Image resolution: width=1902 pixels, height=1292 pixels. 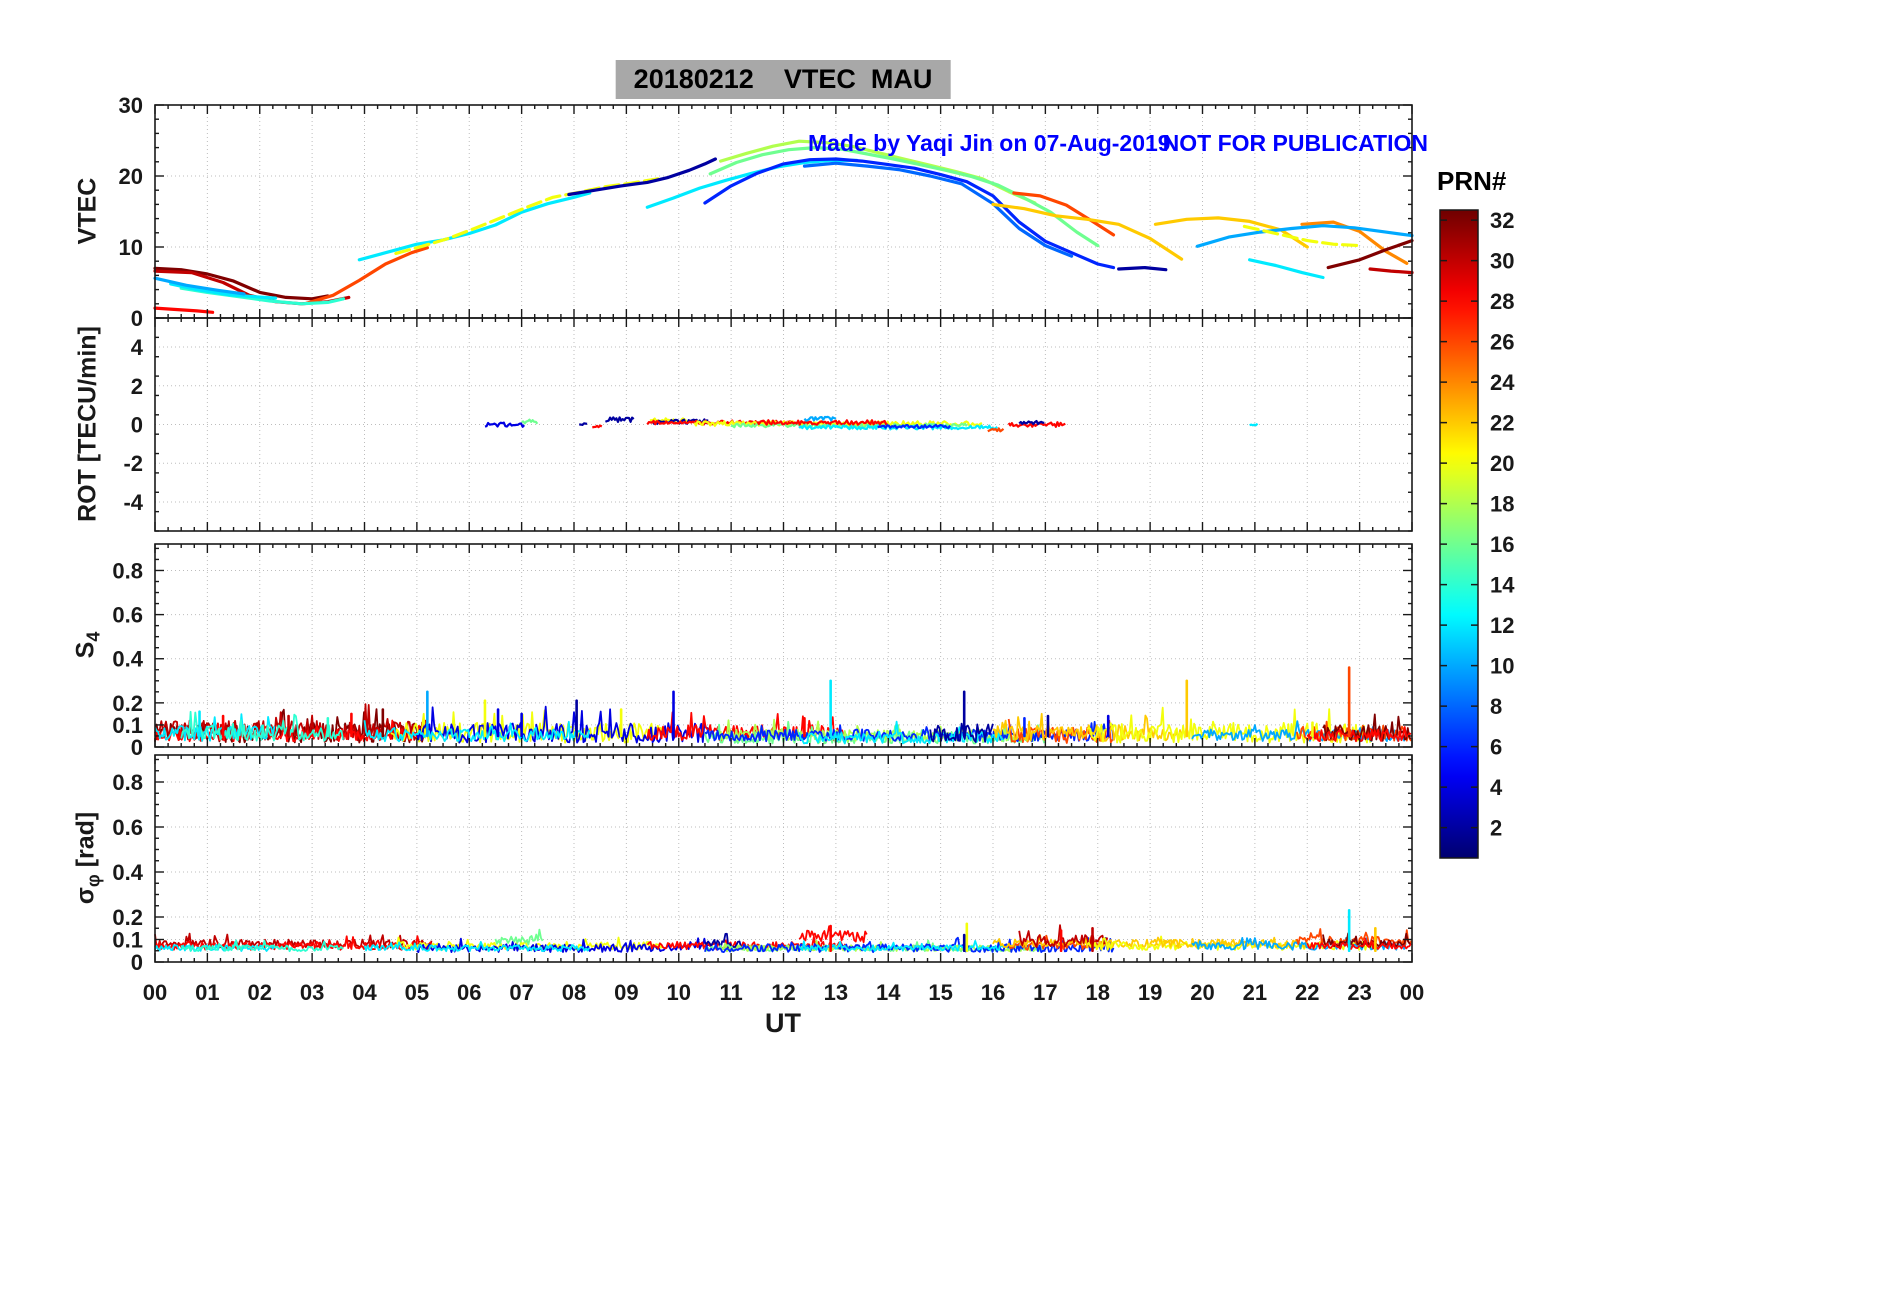 I want to click on x-tick-label: 07, so click(x=521, y=992).